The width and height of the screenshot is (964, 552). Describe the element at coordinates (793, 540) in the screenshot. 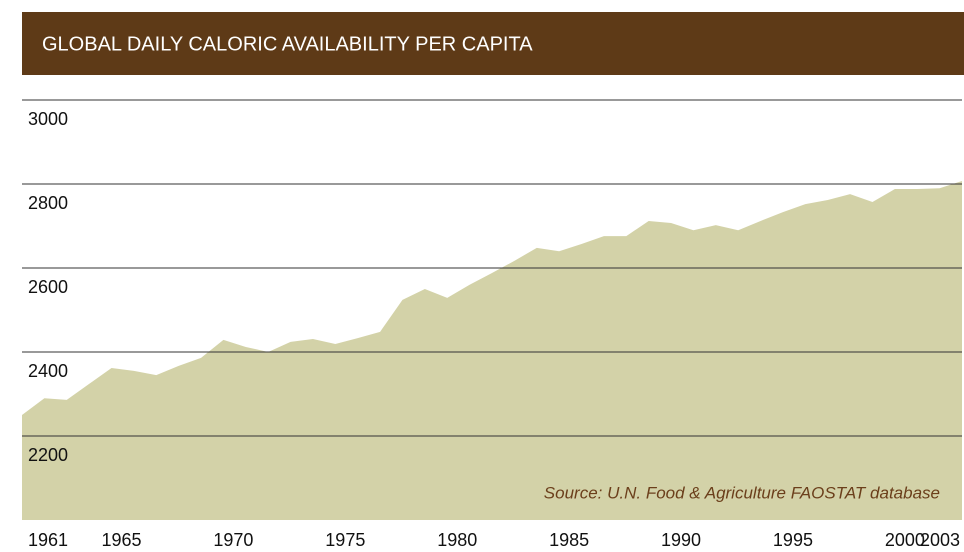

I see `x-tick-label: 1995` at that location.